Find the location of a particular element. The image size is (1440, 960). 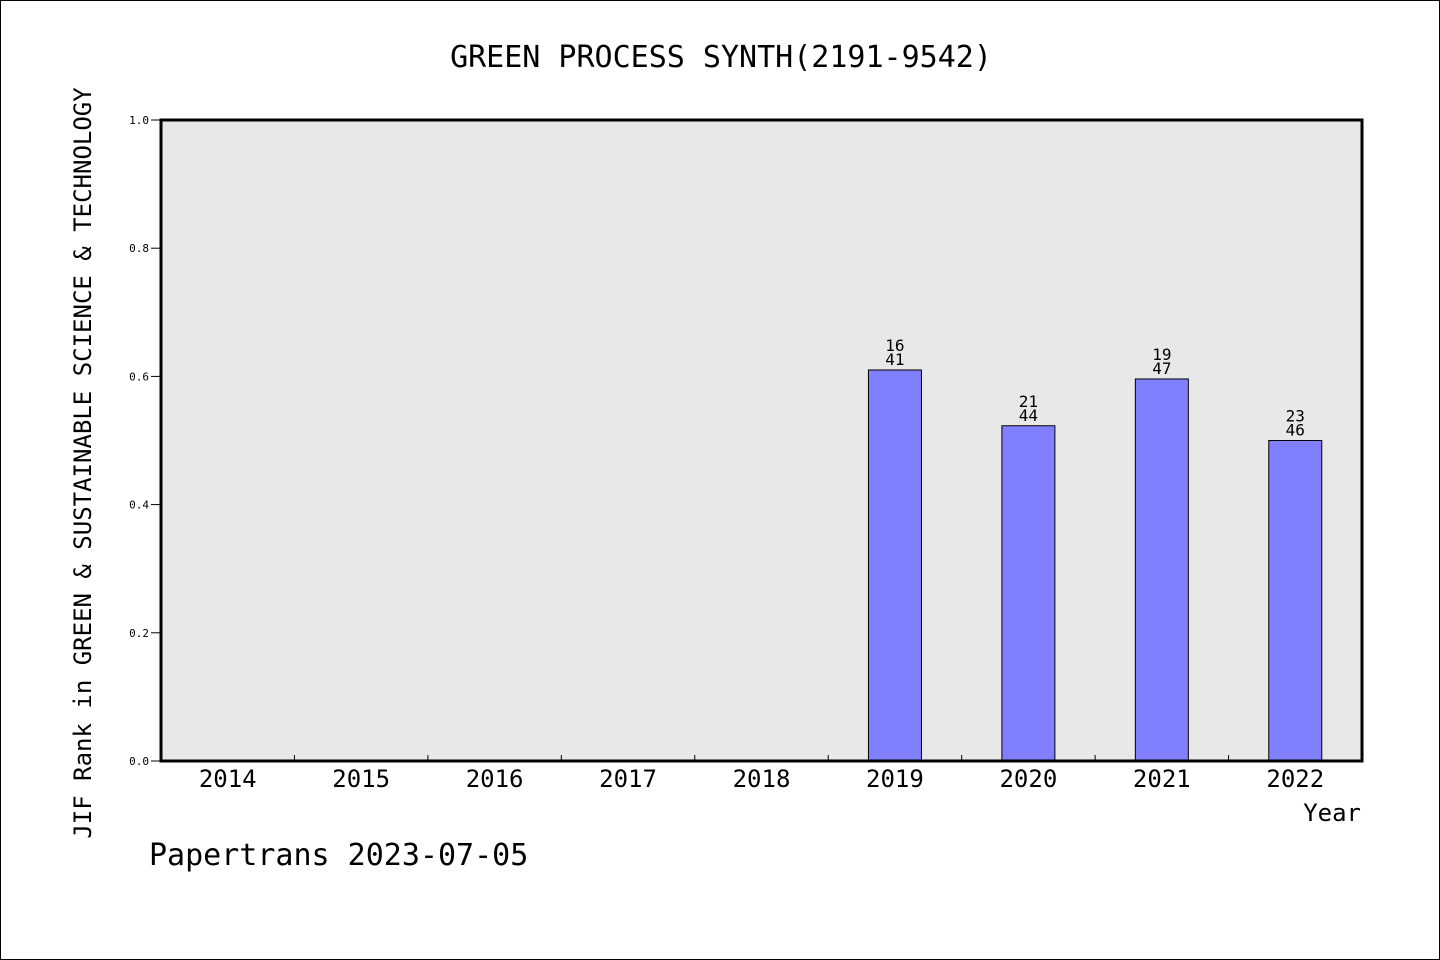

bar-label-rank: 19 is located at coordinates (1161, 354).